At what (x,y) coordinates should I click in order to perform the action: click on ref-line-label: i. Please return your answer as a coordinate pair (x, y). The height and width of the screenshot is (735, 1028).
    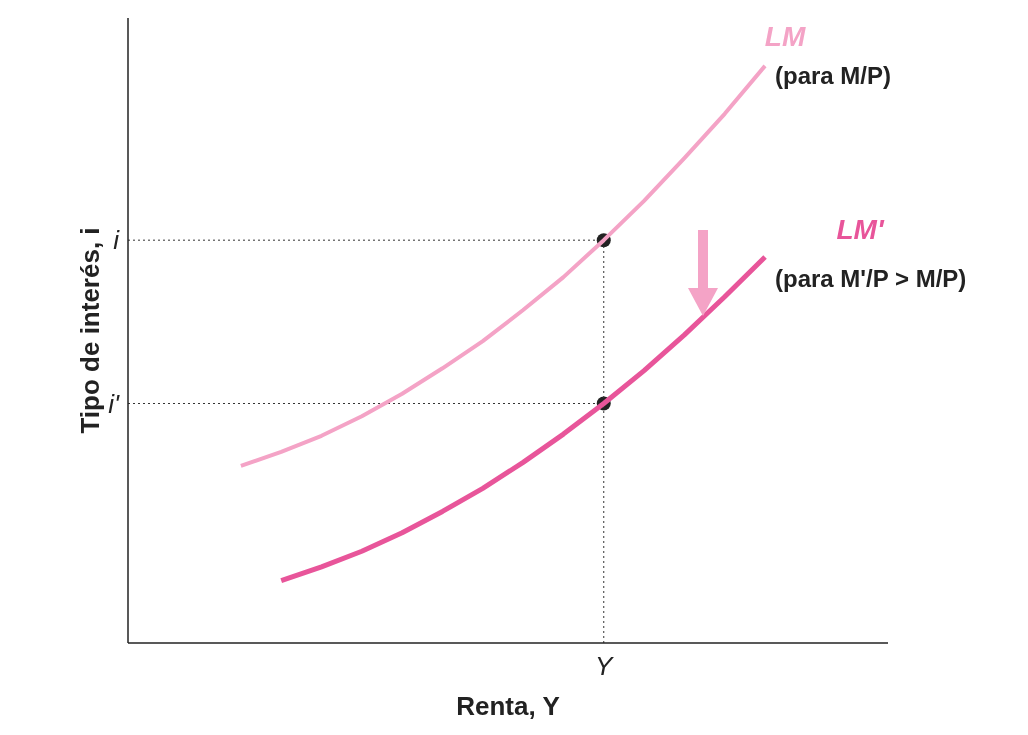
    Looking at the image, I should click on (117, 240).